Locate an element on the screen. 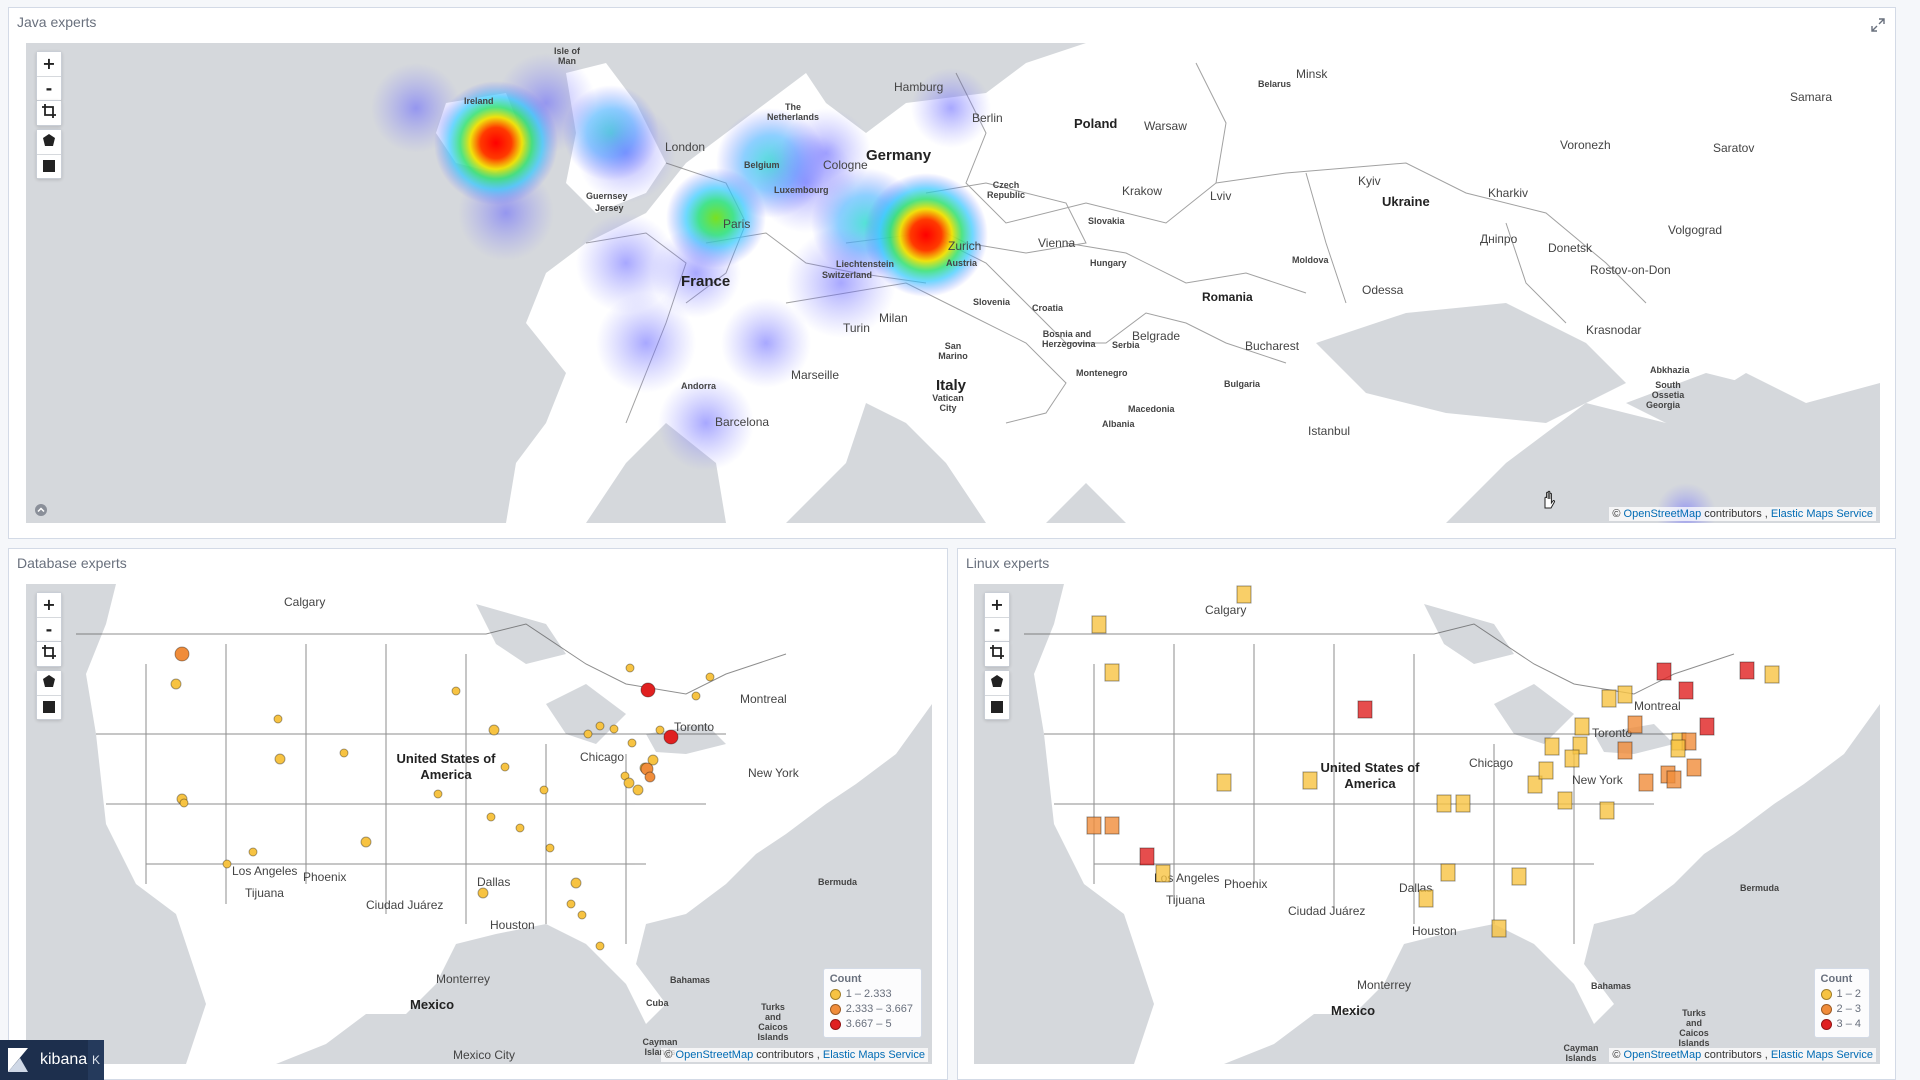 The image size is (1920, 1080). expand-icon is located at coordinates (1878, 25).